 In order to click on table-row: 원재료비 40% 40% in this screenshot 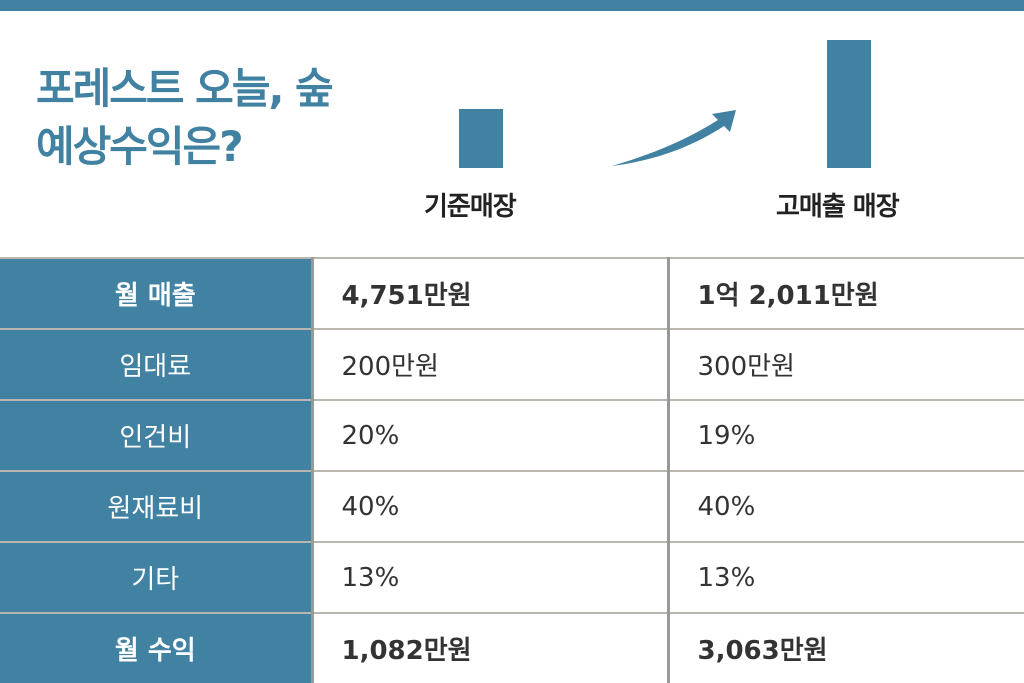, I will do `click(512, 506)`.